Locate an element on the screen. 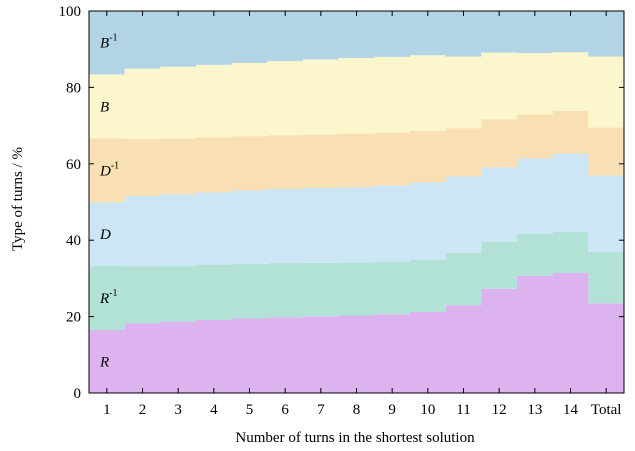 Image resolution: width=635 pixels, height=451 pixels. x-tick-label: 11 is located at coordinates (463, 410).